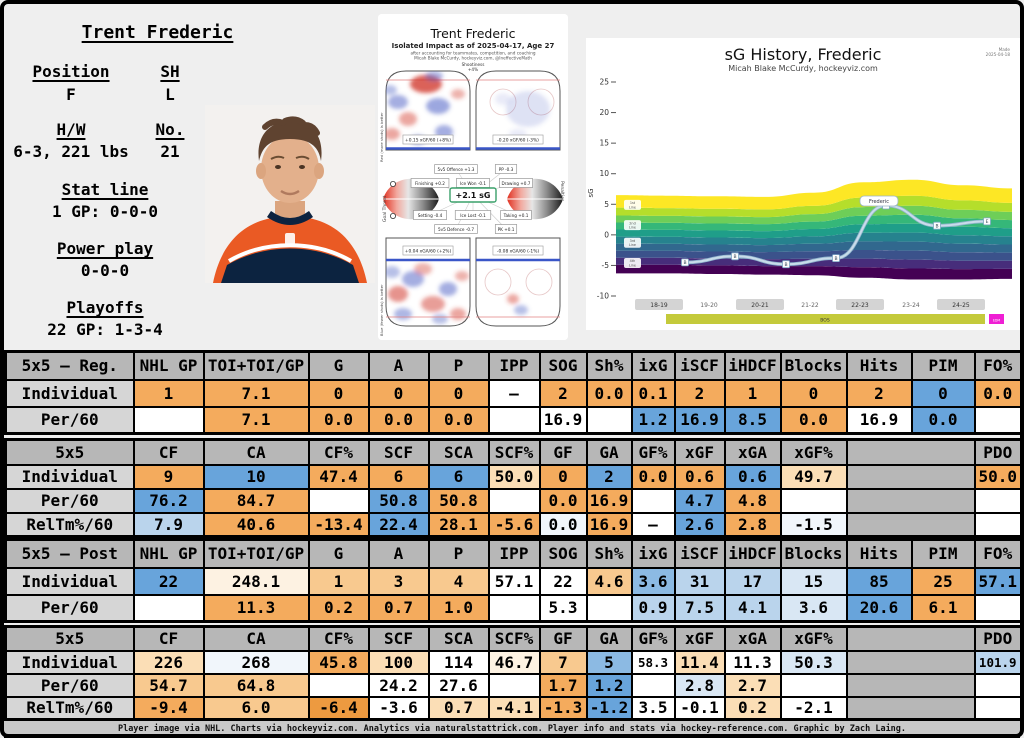 This screenshot has height=738, width=1024. What do you see at coordinates (633, 203) in the screenshot?
I see `line-role-label: 1st` at bounding box center [633, 203].